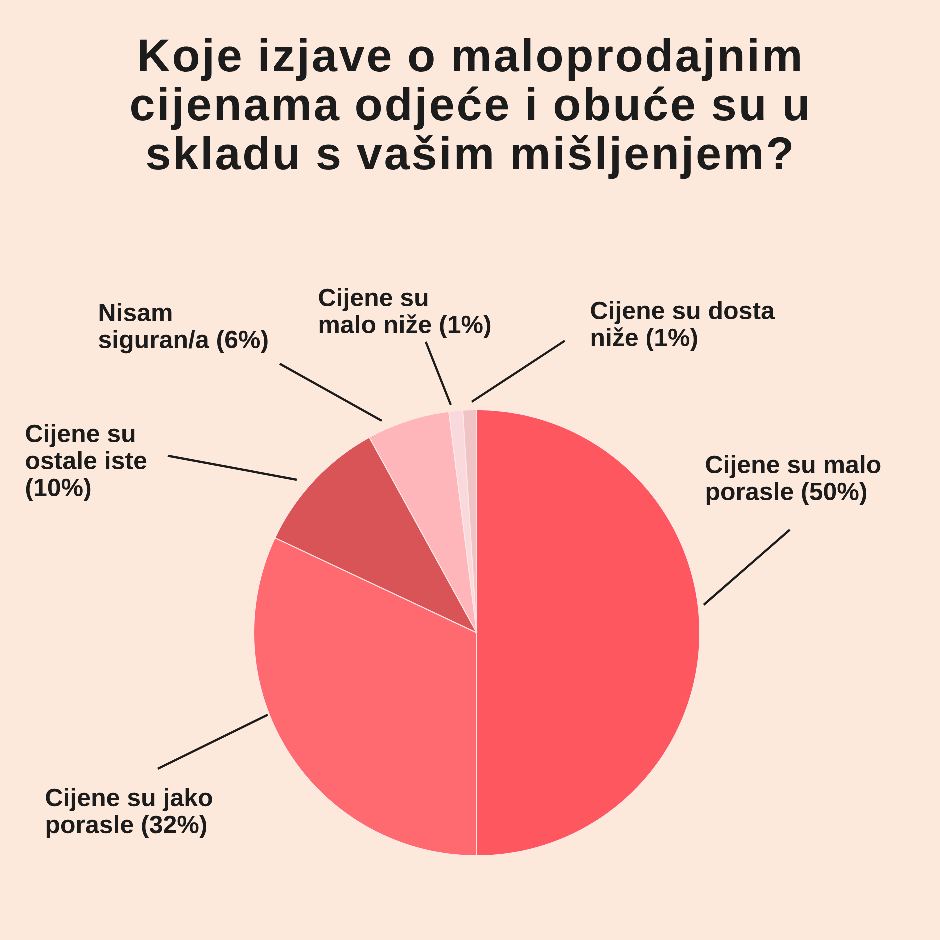  What do you see at coordinates (470, 109) in the screenshot?
I see `chart-title: Koje izjave o maloprodajnim cijenama odjeće i obuće su u skladu s vašim mišljenjem?` at bounding box center [470, 109].